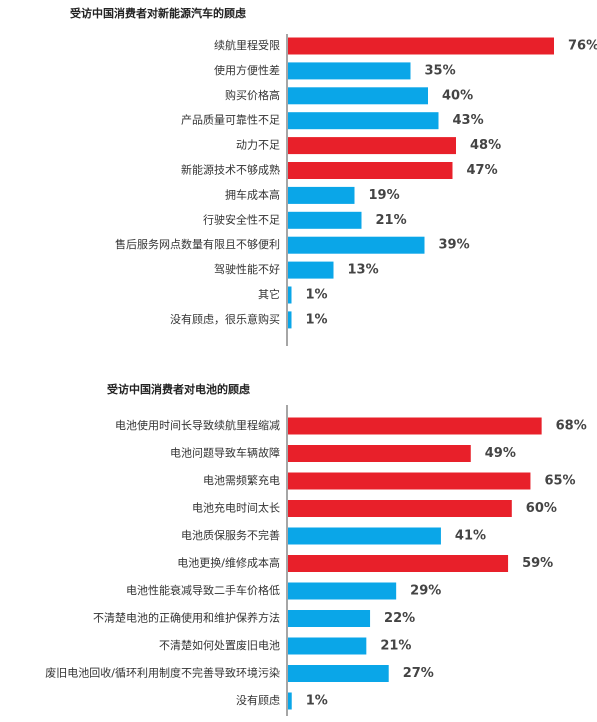  What do you see at coordinates (247, 45) in the screenshot?
I see `category-label: 续航里程受限` at bounding box center [247, 45].